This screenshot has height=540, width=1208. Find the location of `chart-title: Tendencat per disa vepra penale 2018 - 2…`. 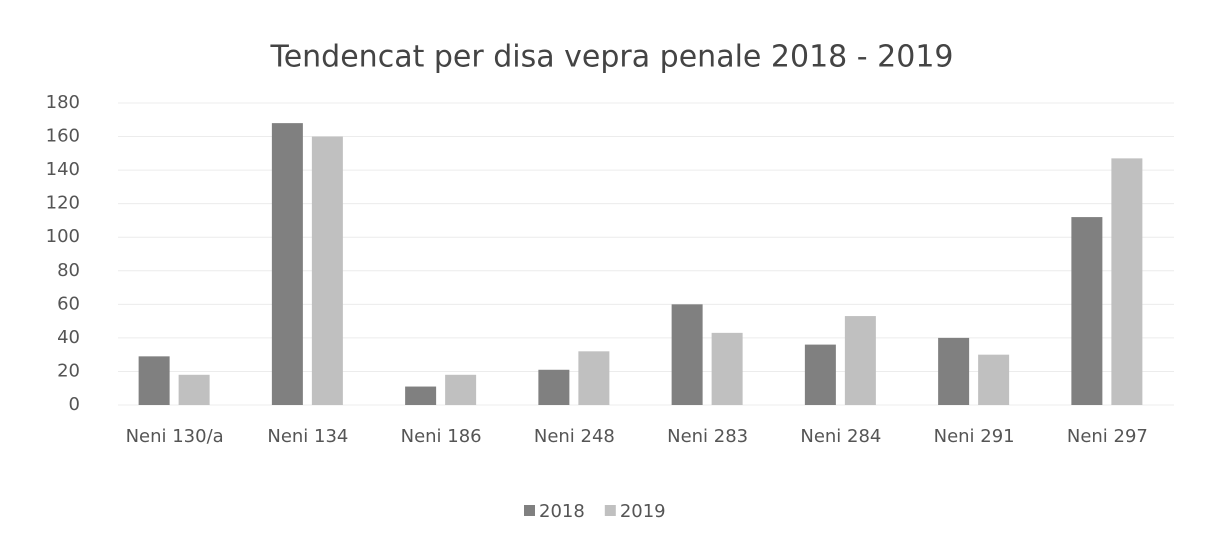

chart-title: Tendencat per disa vepra penale 2018 - 2… is located at coordinates (611, 57).